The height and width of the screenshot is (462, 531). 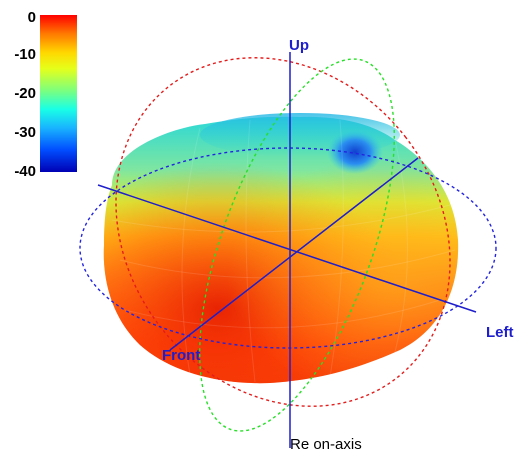 What do you see at coordinates (25, 132) in the screenshot?
I see `colorbar-tick-3: -30` at bounding box center [25, 132].